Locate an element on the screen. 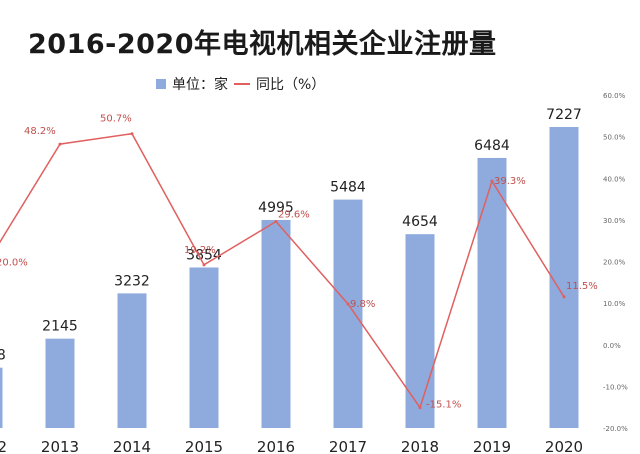 The image size is (640, 454). x-tick-label-2013: 2013 is located at coordinates (60, 446).